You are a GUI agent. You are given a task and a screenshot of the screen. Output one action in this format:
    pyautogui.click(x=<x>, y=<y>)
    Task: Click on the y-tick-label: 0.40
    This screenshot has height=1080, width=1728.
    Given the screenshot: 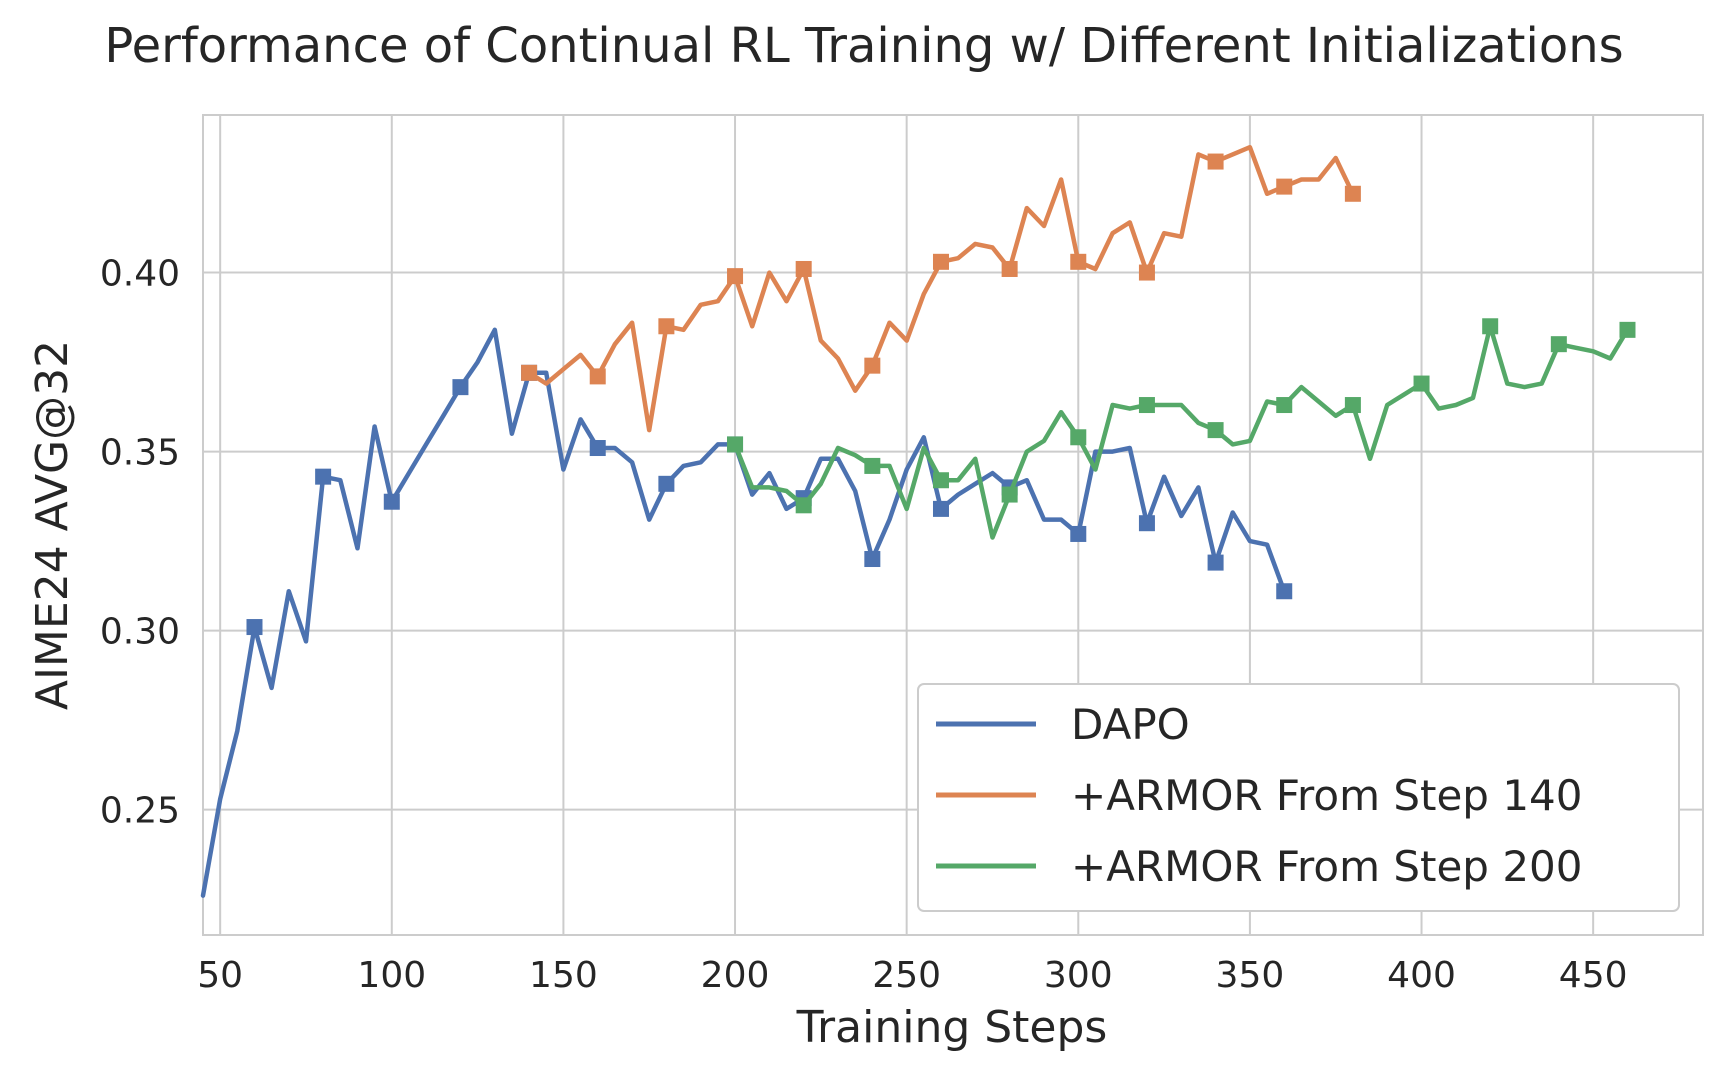 What is the action you would take?
    pyautogui.click(x=140, y=274)
    